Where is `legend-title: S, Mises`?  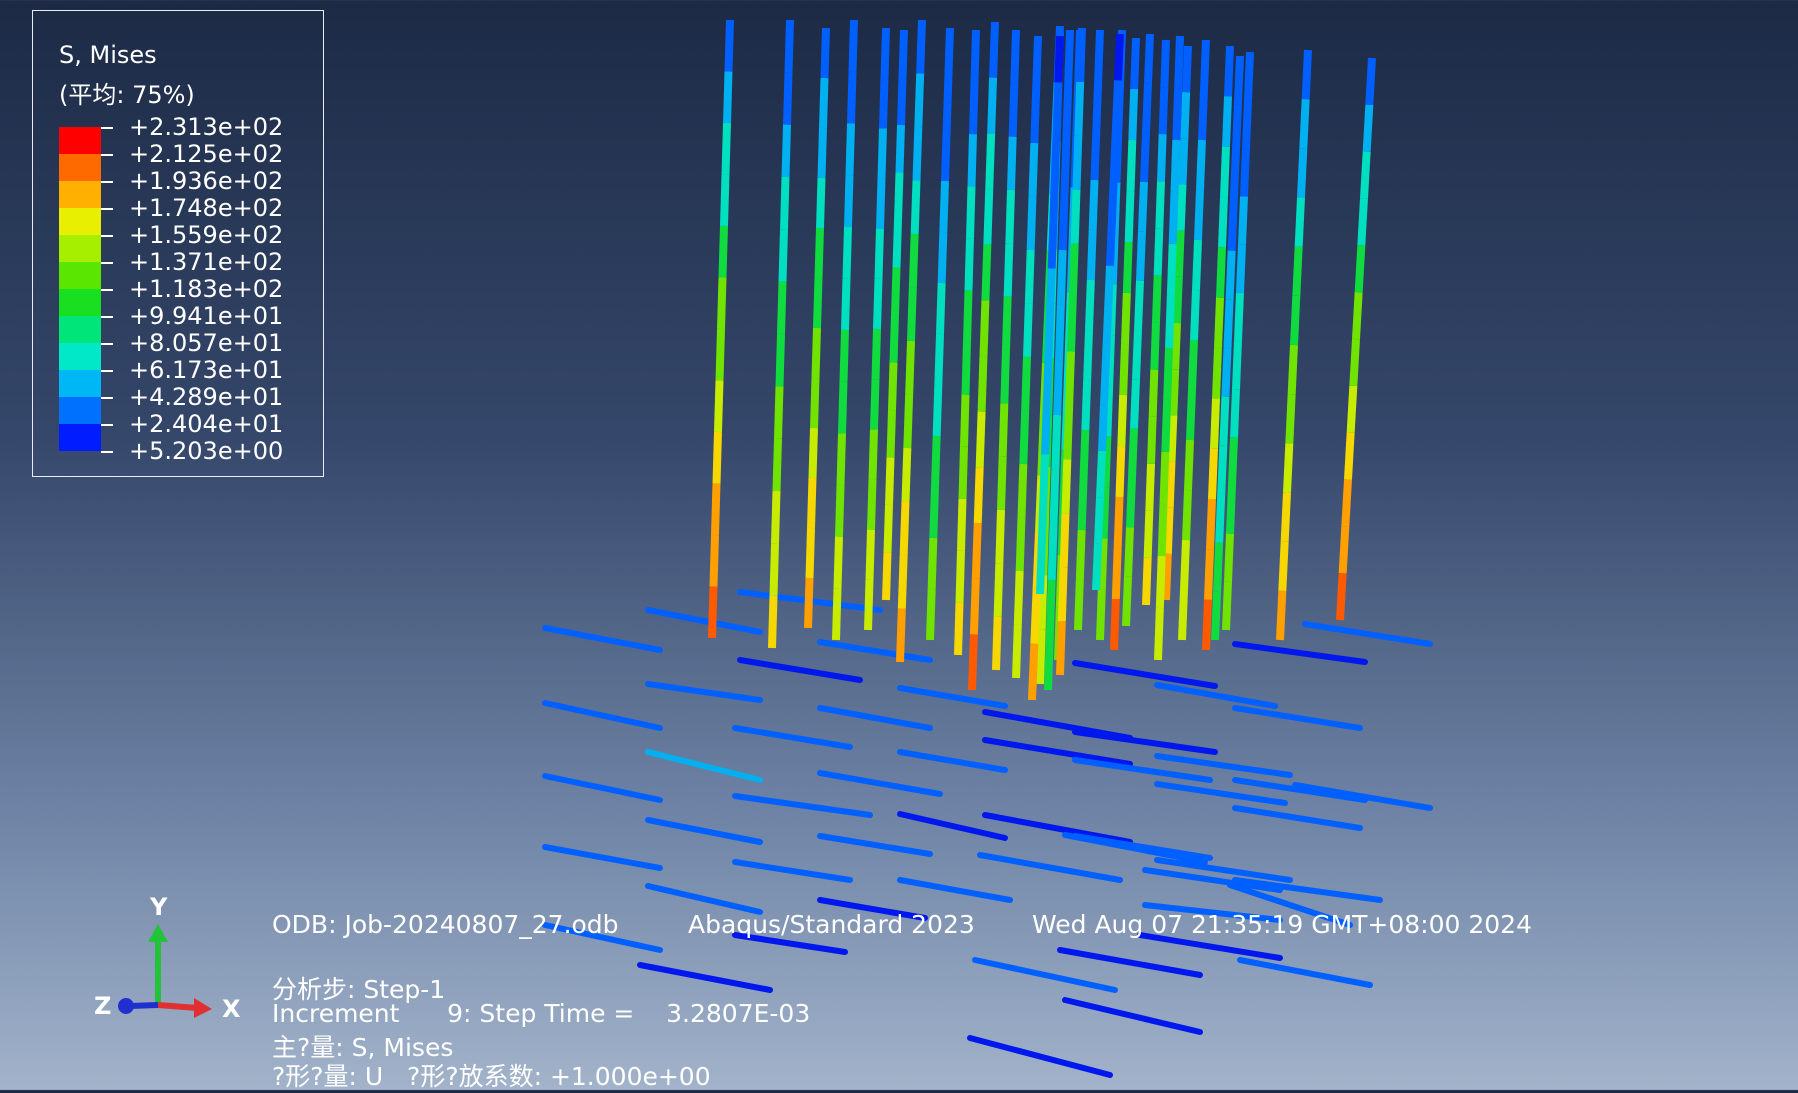
legend-title: S, Mises is located at coordinates (108, 55).